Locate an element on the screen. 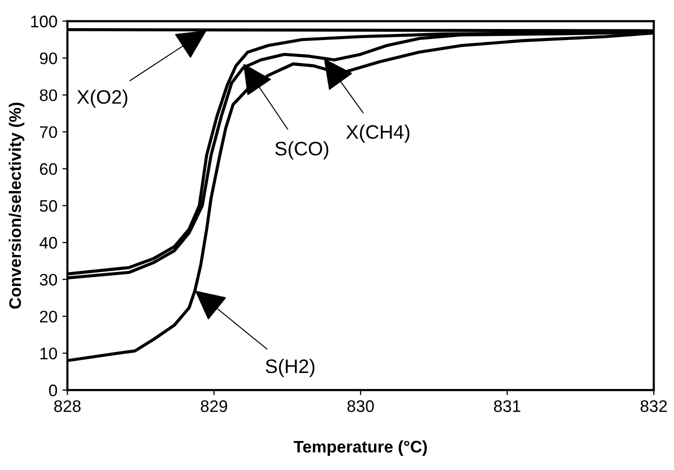 The width and height of the screenshot is (674, 470). y-tick-label: 90 is located at coordinates (49, 58).